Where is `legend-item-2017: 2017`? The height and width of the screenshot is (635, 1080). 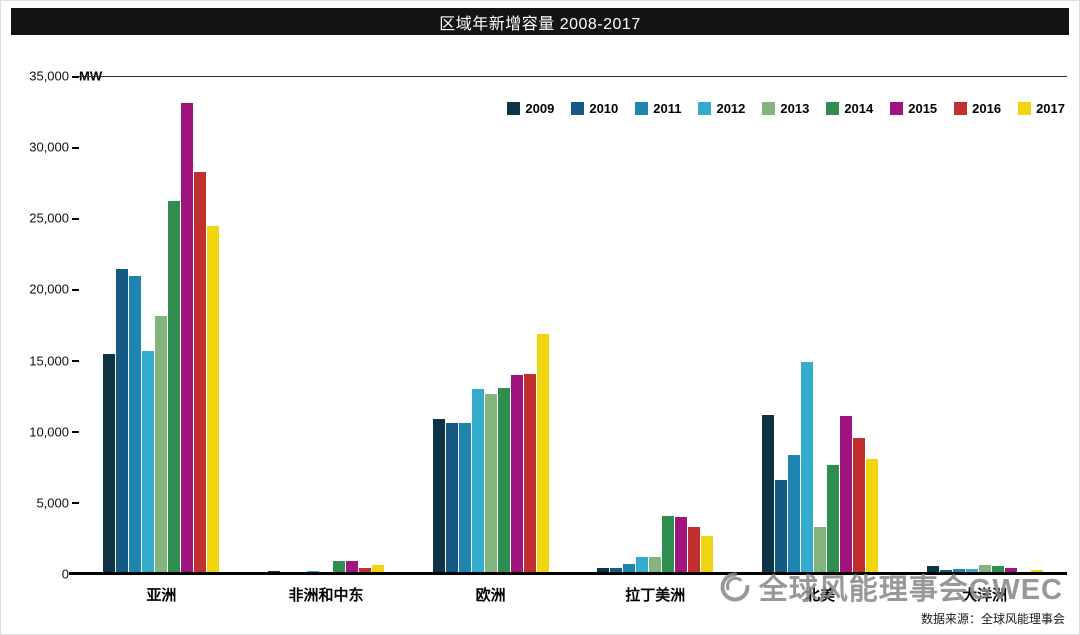
legend-item-2017: 2017 is located at coordinates (1041, 108).